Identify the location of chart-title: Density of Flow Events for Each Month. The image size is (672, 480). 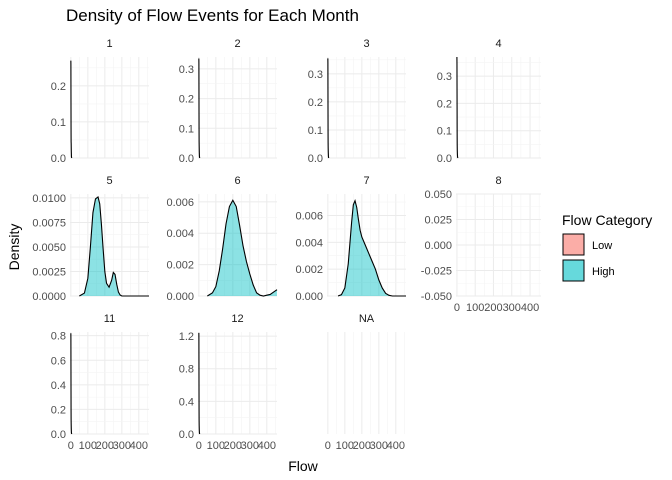
(212, 15).